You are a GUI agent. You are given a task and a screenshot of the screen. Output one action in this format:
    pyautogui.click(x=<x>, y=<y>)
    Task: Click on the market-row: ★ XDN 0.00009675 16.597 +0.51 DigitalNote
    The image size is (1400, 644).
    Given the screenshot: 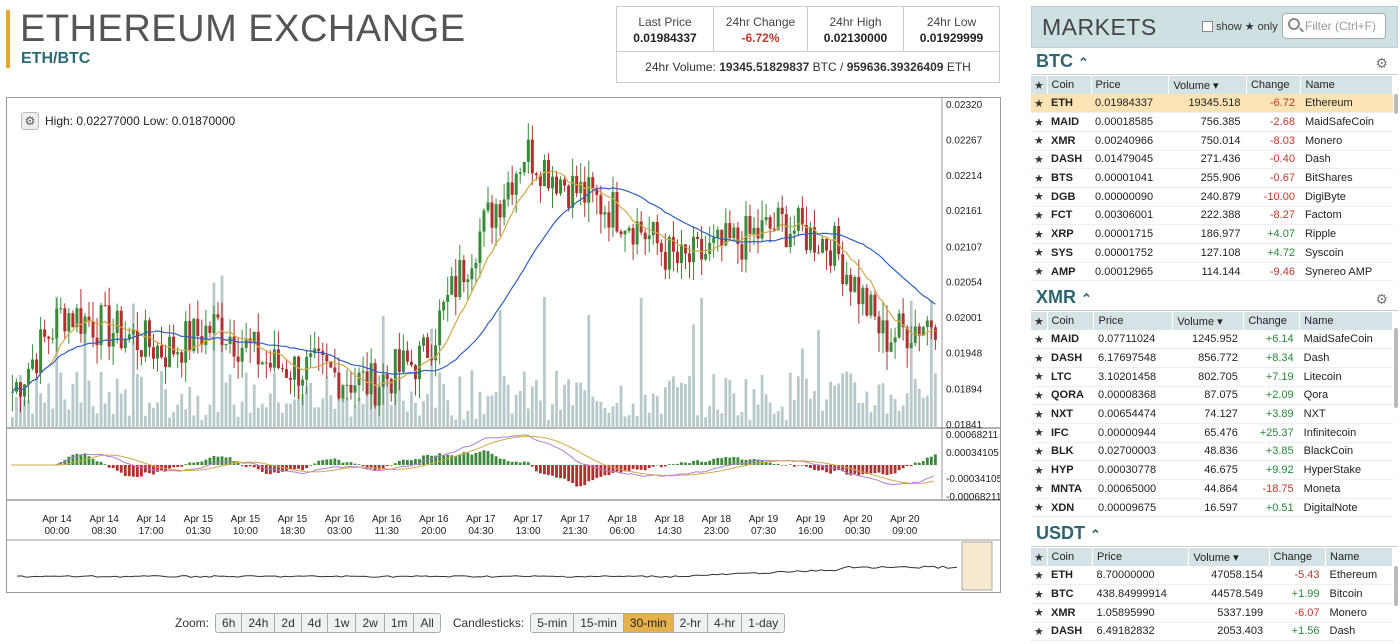 What is the action you would take?
    pyautogui.click(x=1212, y=508)
    